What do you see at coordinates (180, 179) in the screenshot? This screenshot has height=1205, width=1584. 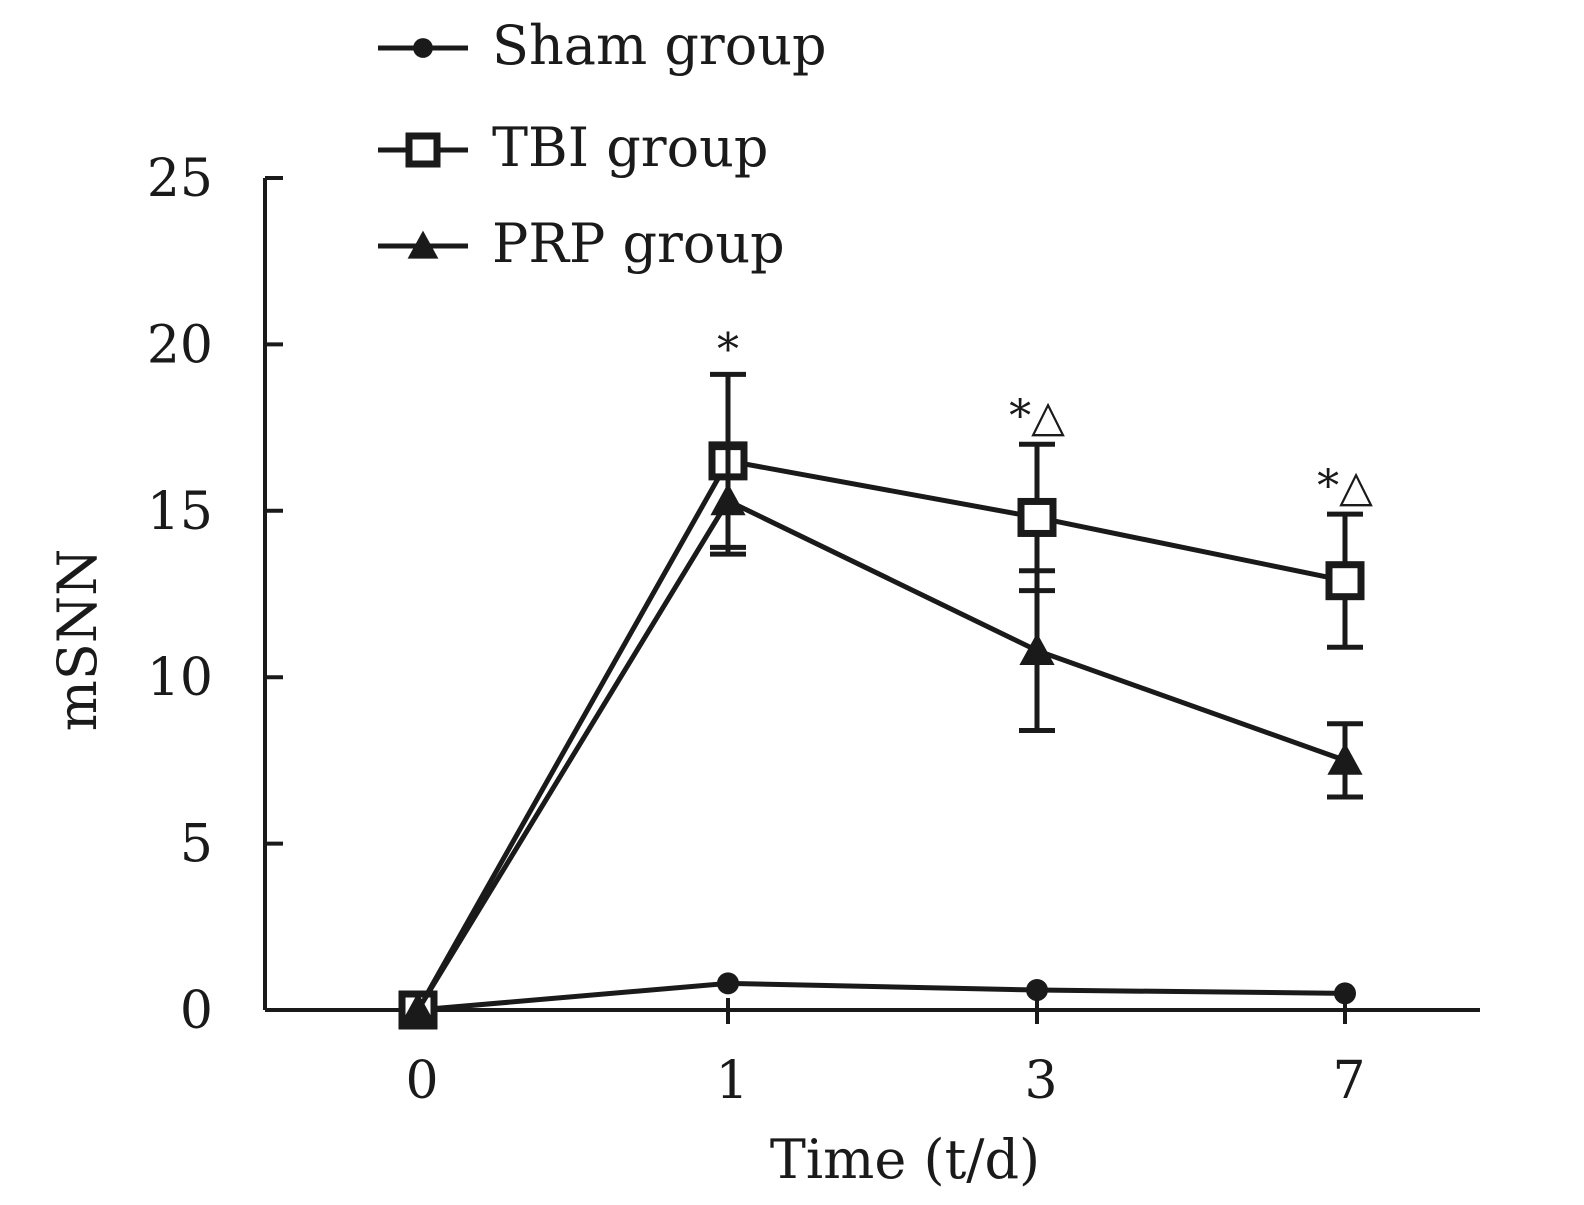 I see `y-tick-label: 25` at bounding box center [180, 179].